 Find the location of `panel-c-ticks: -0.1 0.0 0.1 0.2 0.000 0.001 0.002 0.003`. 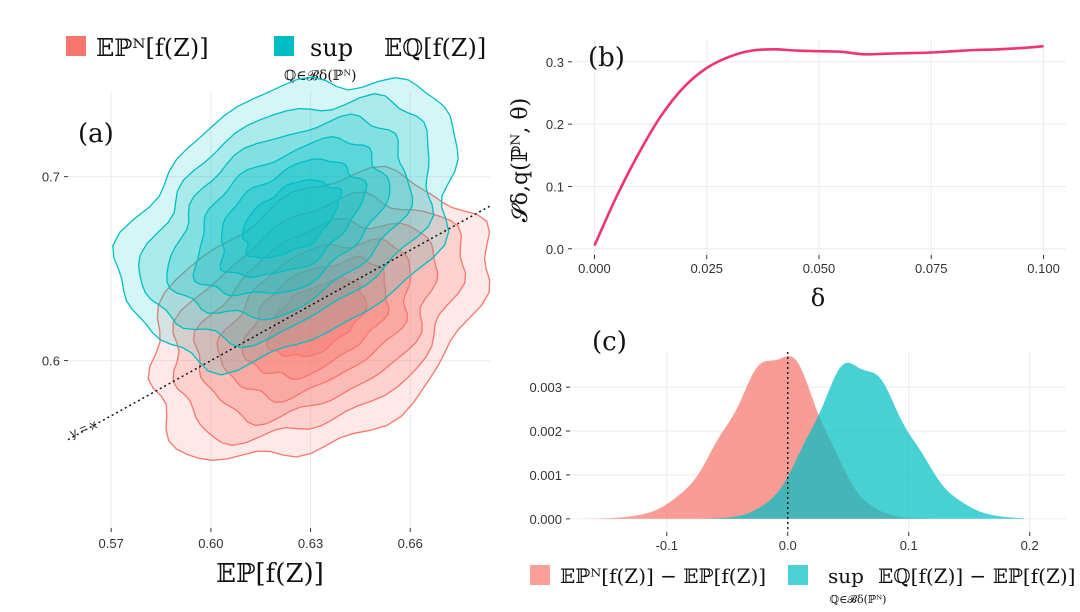

panel-c-ticks: -0.1 0.0 0.1 0.2 0.000 0.001 0.002 0.003 is located at coordinates (783, 466).